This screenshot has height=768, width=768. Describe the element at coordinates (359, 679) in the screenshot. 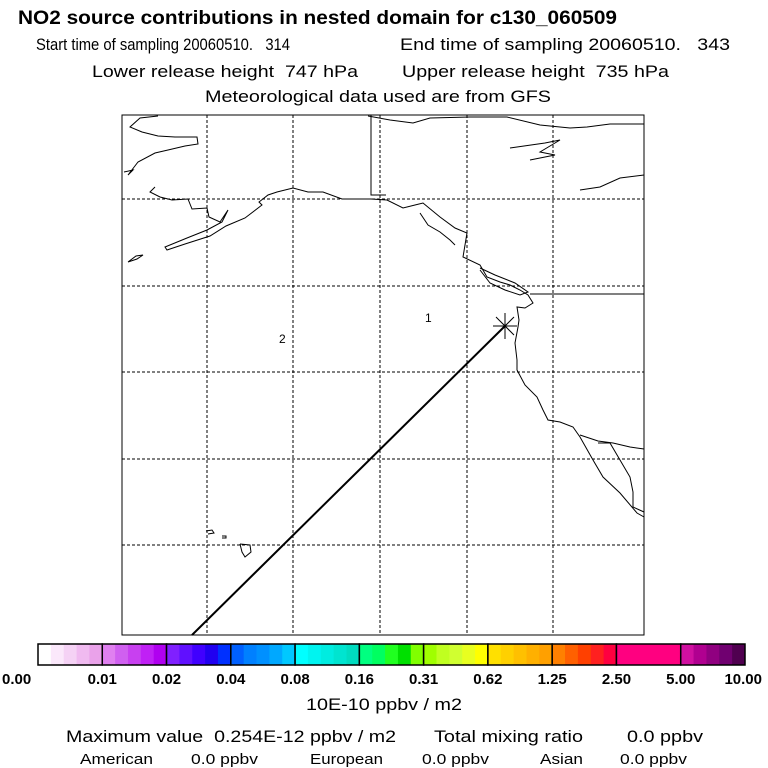

I see `colorbar-tick-label: 0.16` at that location.